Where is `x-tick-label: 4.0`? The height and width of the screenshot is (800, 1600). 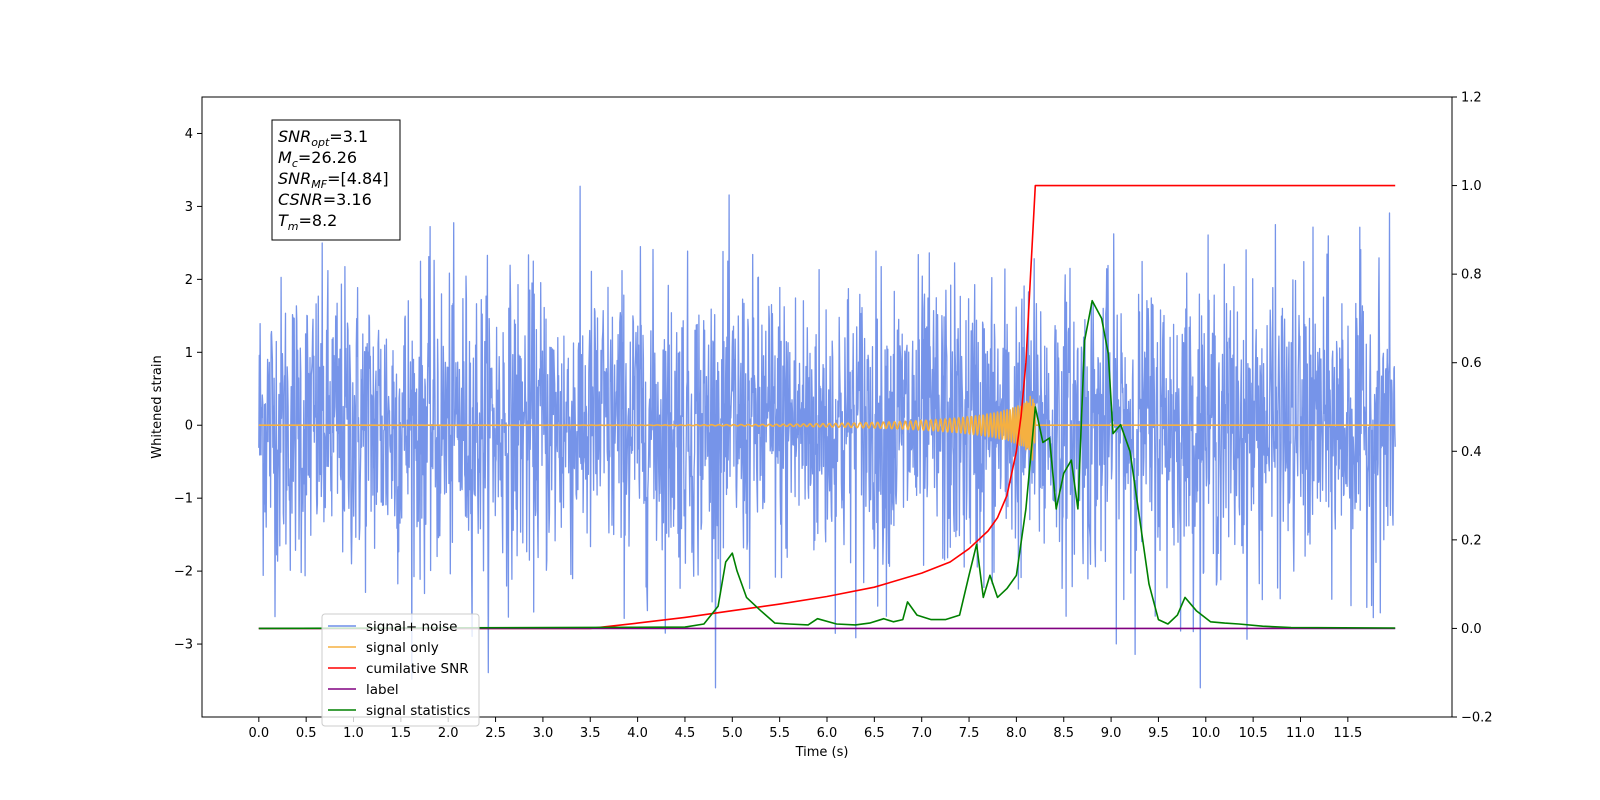
x-tick-label: 4.0 is located at coordinates (637, 733).